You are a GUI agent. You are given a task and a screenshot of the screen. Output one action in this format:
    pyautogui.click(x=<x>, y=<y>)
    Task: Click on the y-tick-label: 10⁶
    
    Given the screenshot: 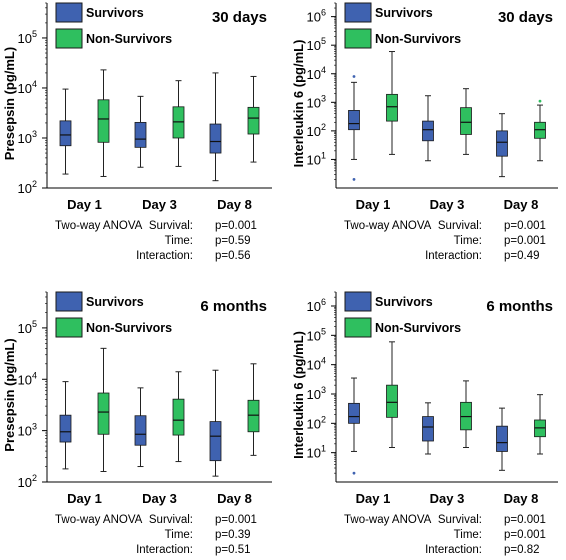 What is the action you would take?
    pyautogui.click(x=316, y=16)
    